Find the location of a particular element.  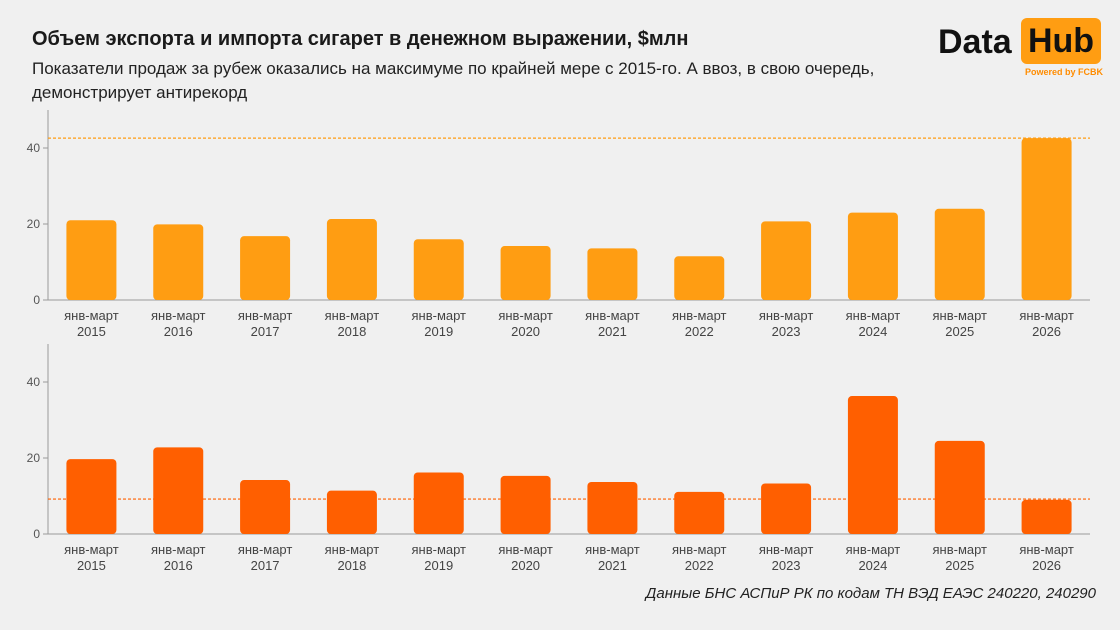

import-x-tick-label: 2018 is located at coordinates (351, 565).